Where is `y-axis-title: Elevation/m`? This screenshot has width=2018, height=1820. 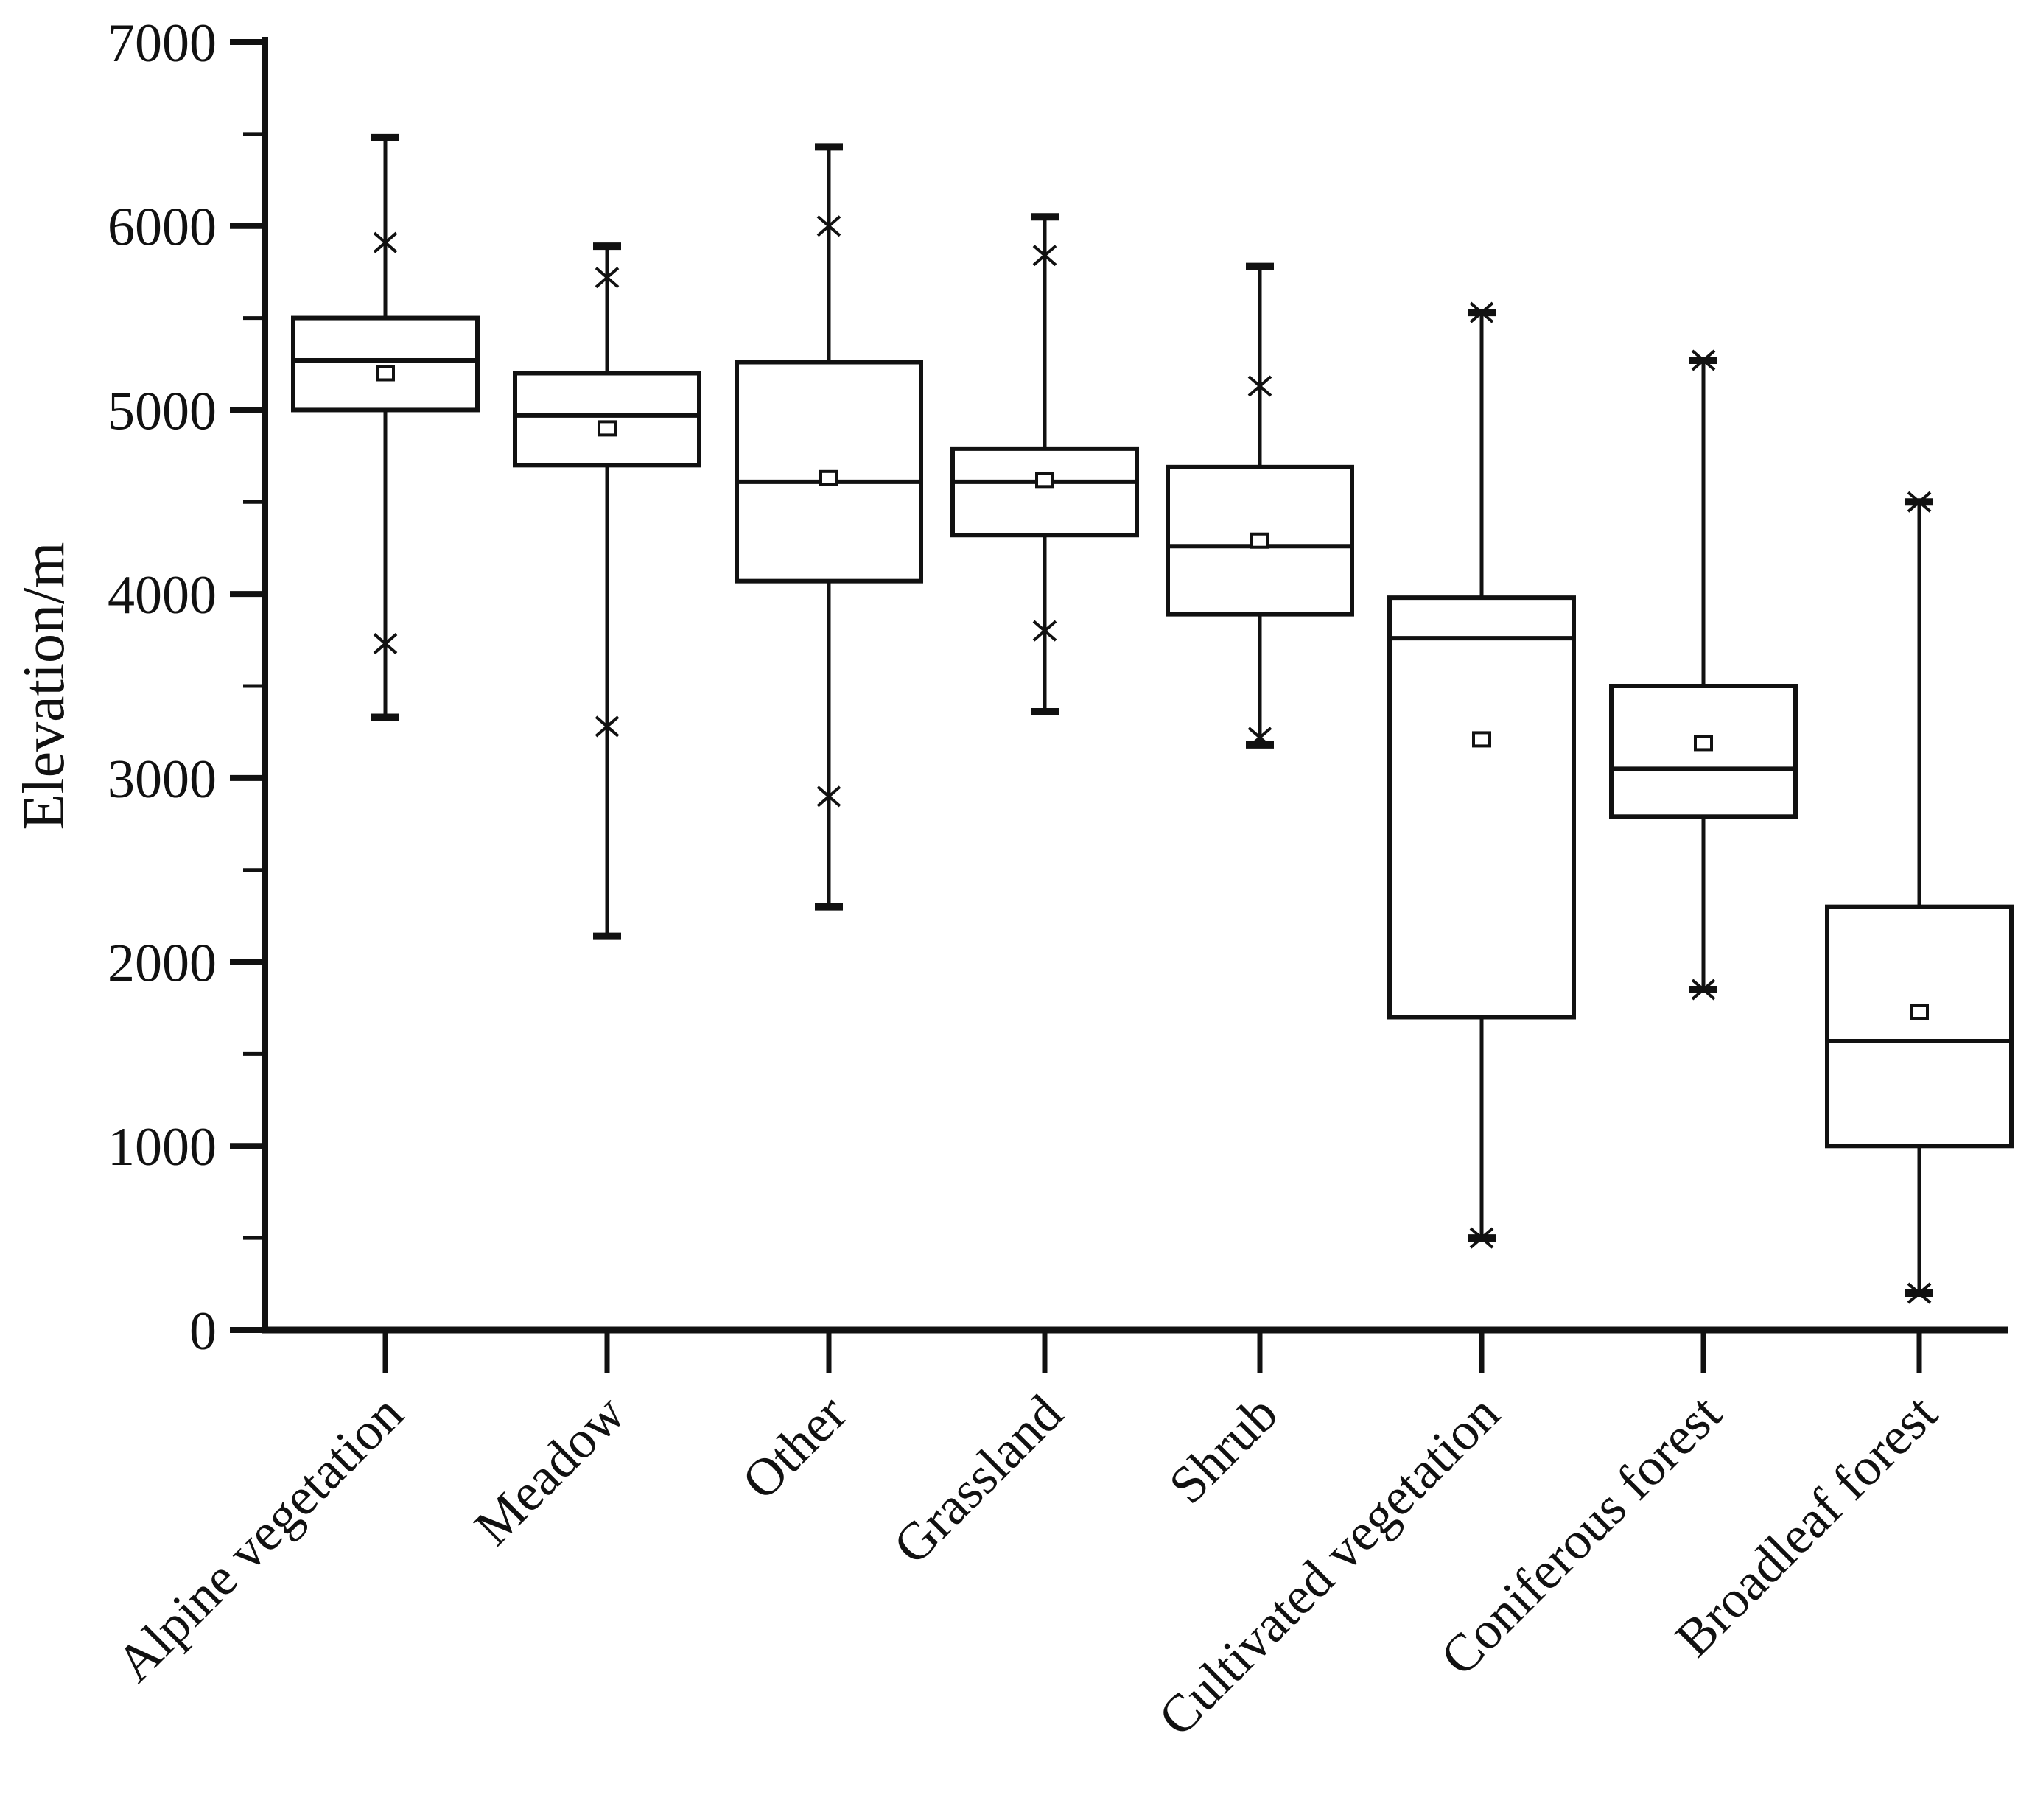 y-axis-title: Elevation/m is located at coordinates (44, 686).